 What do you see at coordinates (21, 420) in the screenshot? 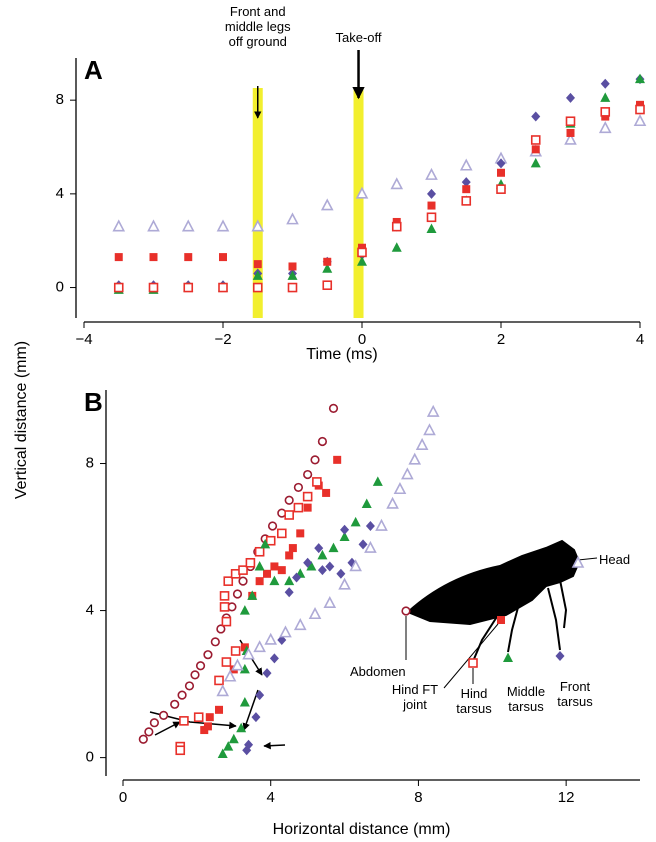
I see `y-axis-title: Vertical distance (mm)` at bounding box center [21, 420].